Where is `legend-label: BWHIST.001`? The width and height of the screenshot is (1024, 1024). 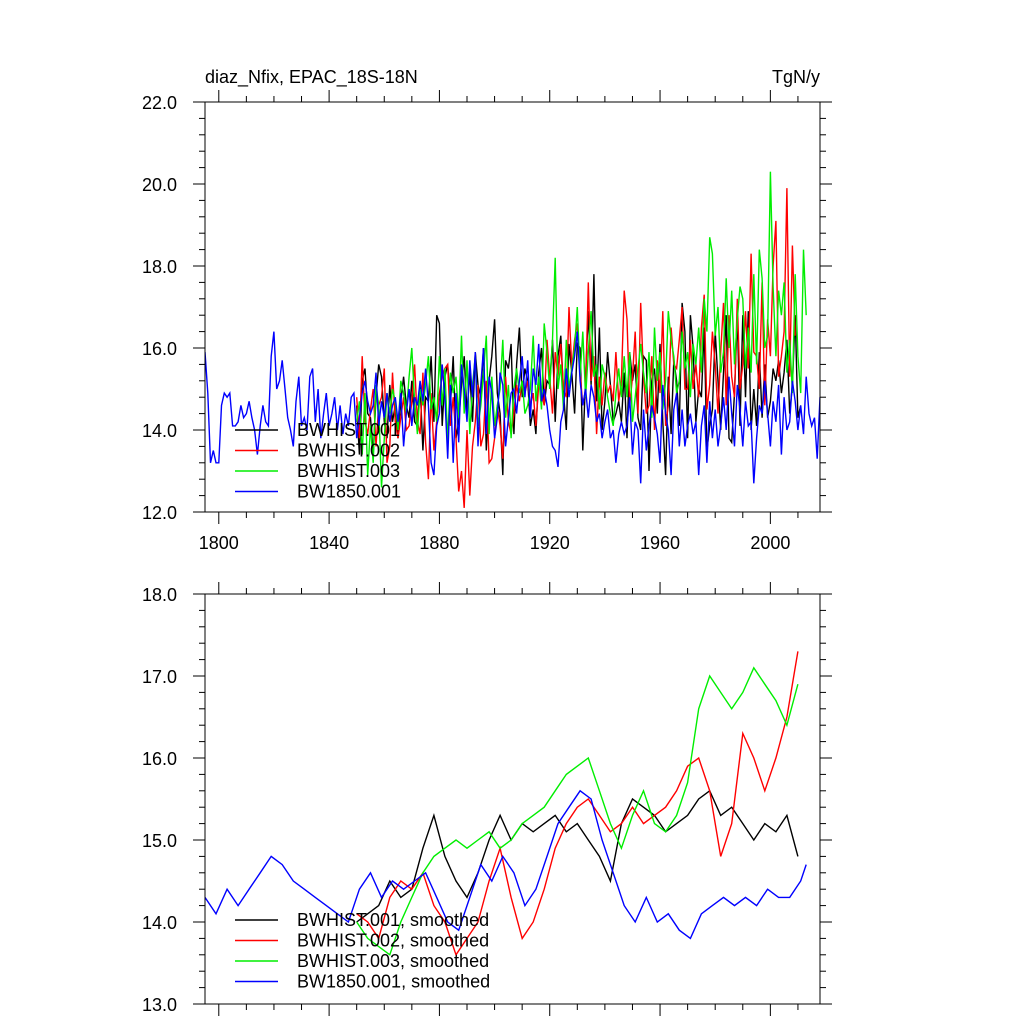
legend-label: BWHIST.001 is located at coordinates (348, 430).